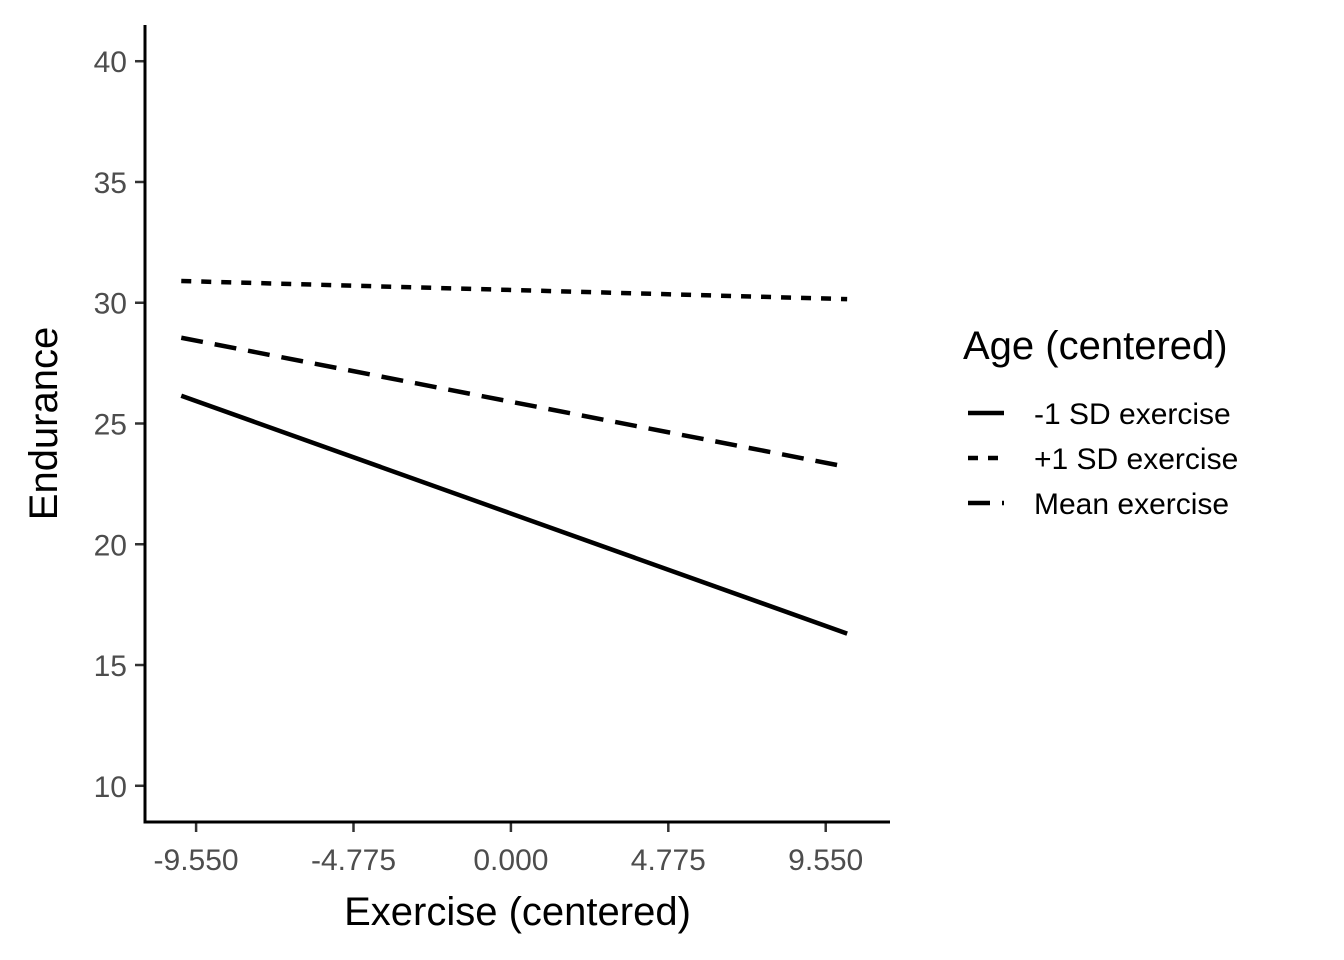  What do you see at coordinates (110, 787) in the screenshot?
I see `y-tick-label: 10` at bounding box center [110, 787].